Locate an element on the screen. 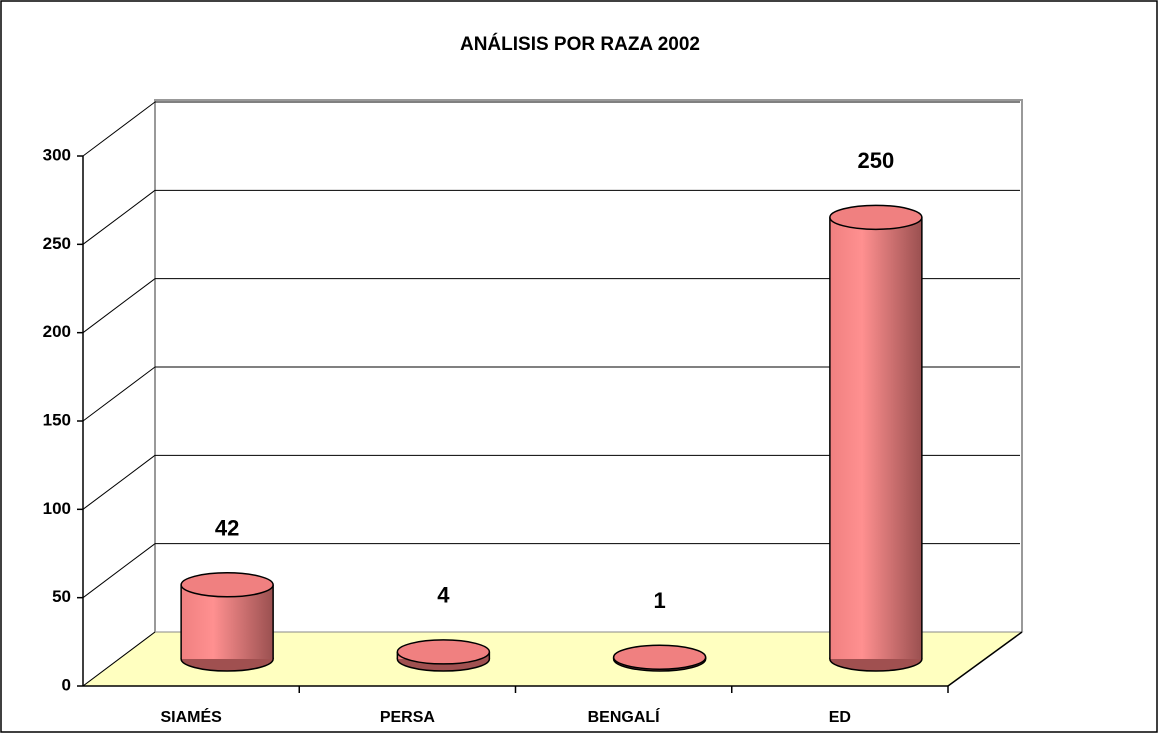 Image resolution: width=1158 pixels, height=733 pixels. y-tick-label: 100 is located at coordinates (57, 508).